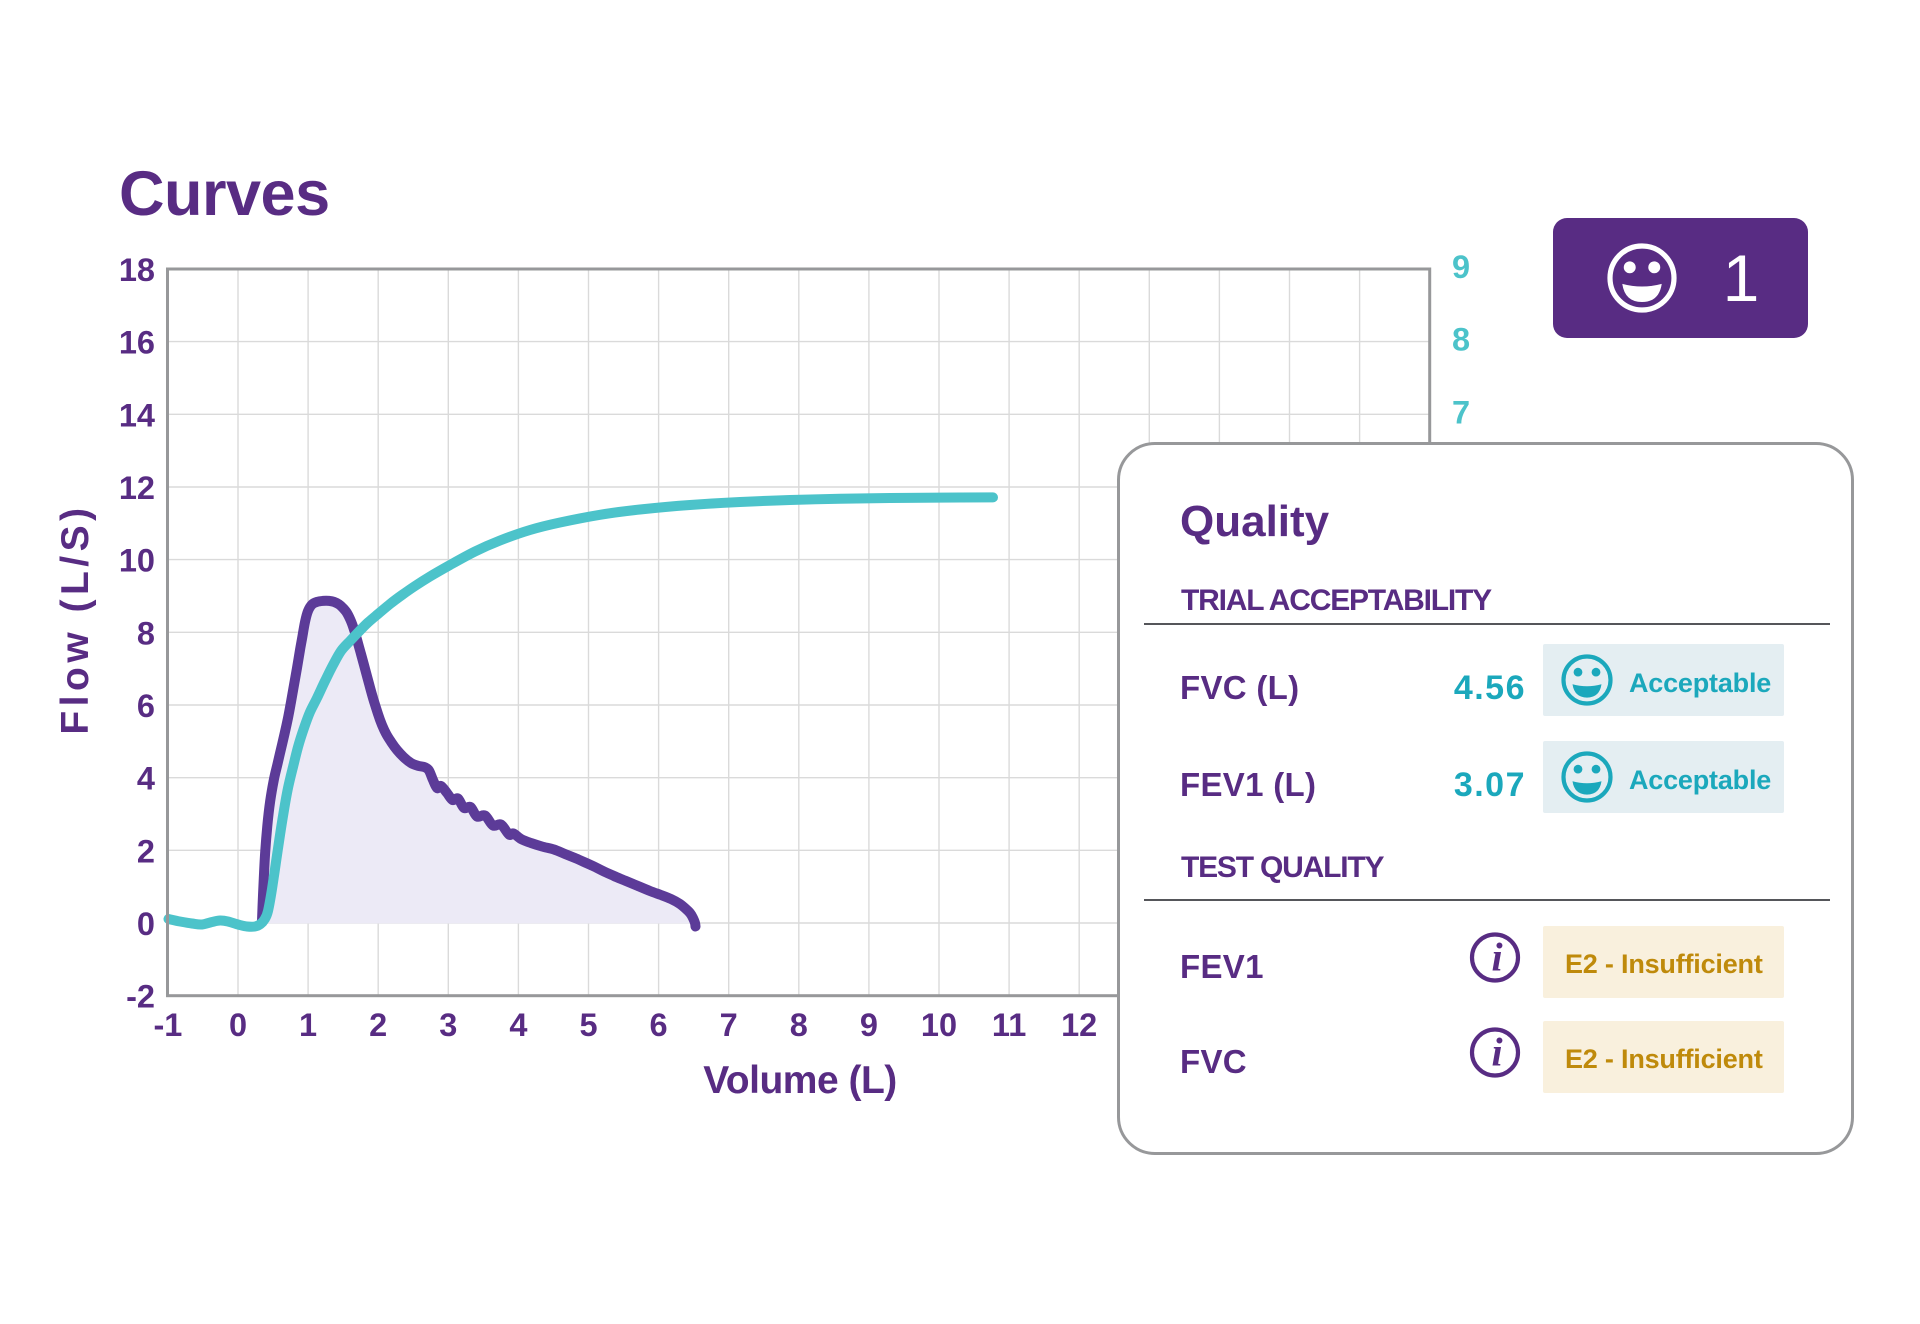 The image size is (1920, 1324). What do you see at coordinates (137, 343) in the screenshot?
I see `svg-text: 16` at bounding box center [137, 343].